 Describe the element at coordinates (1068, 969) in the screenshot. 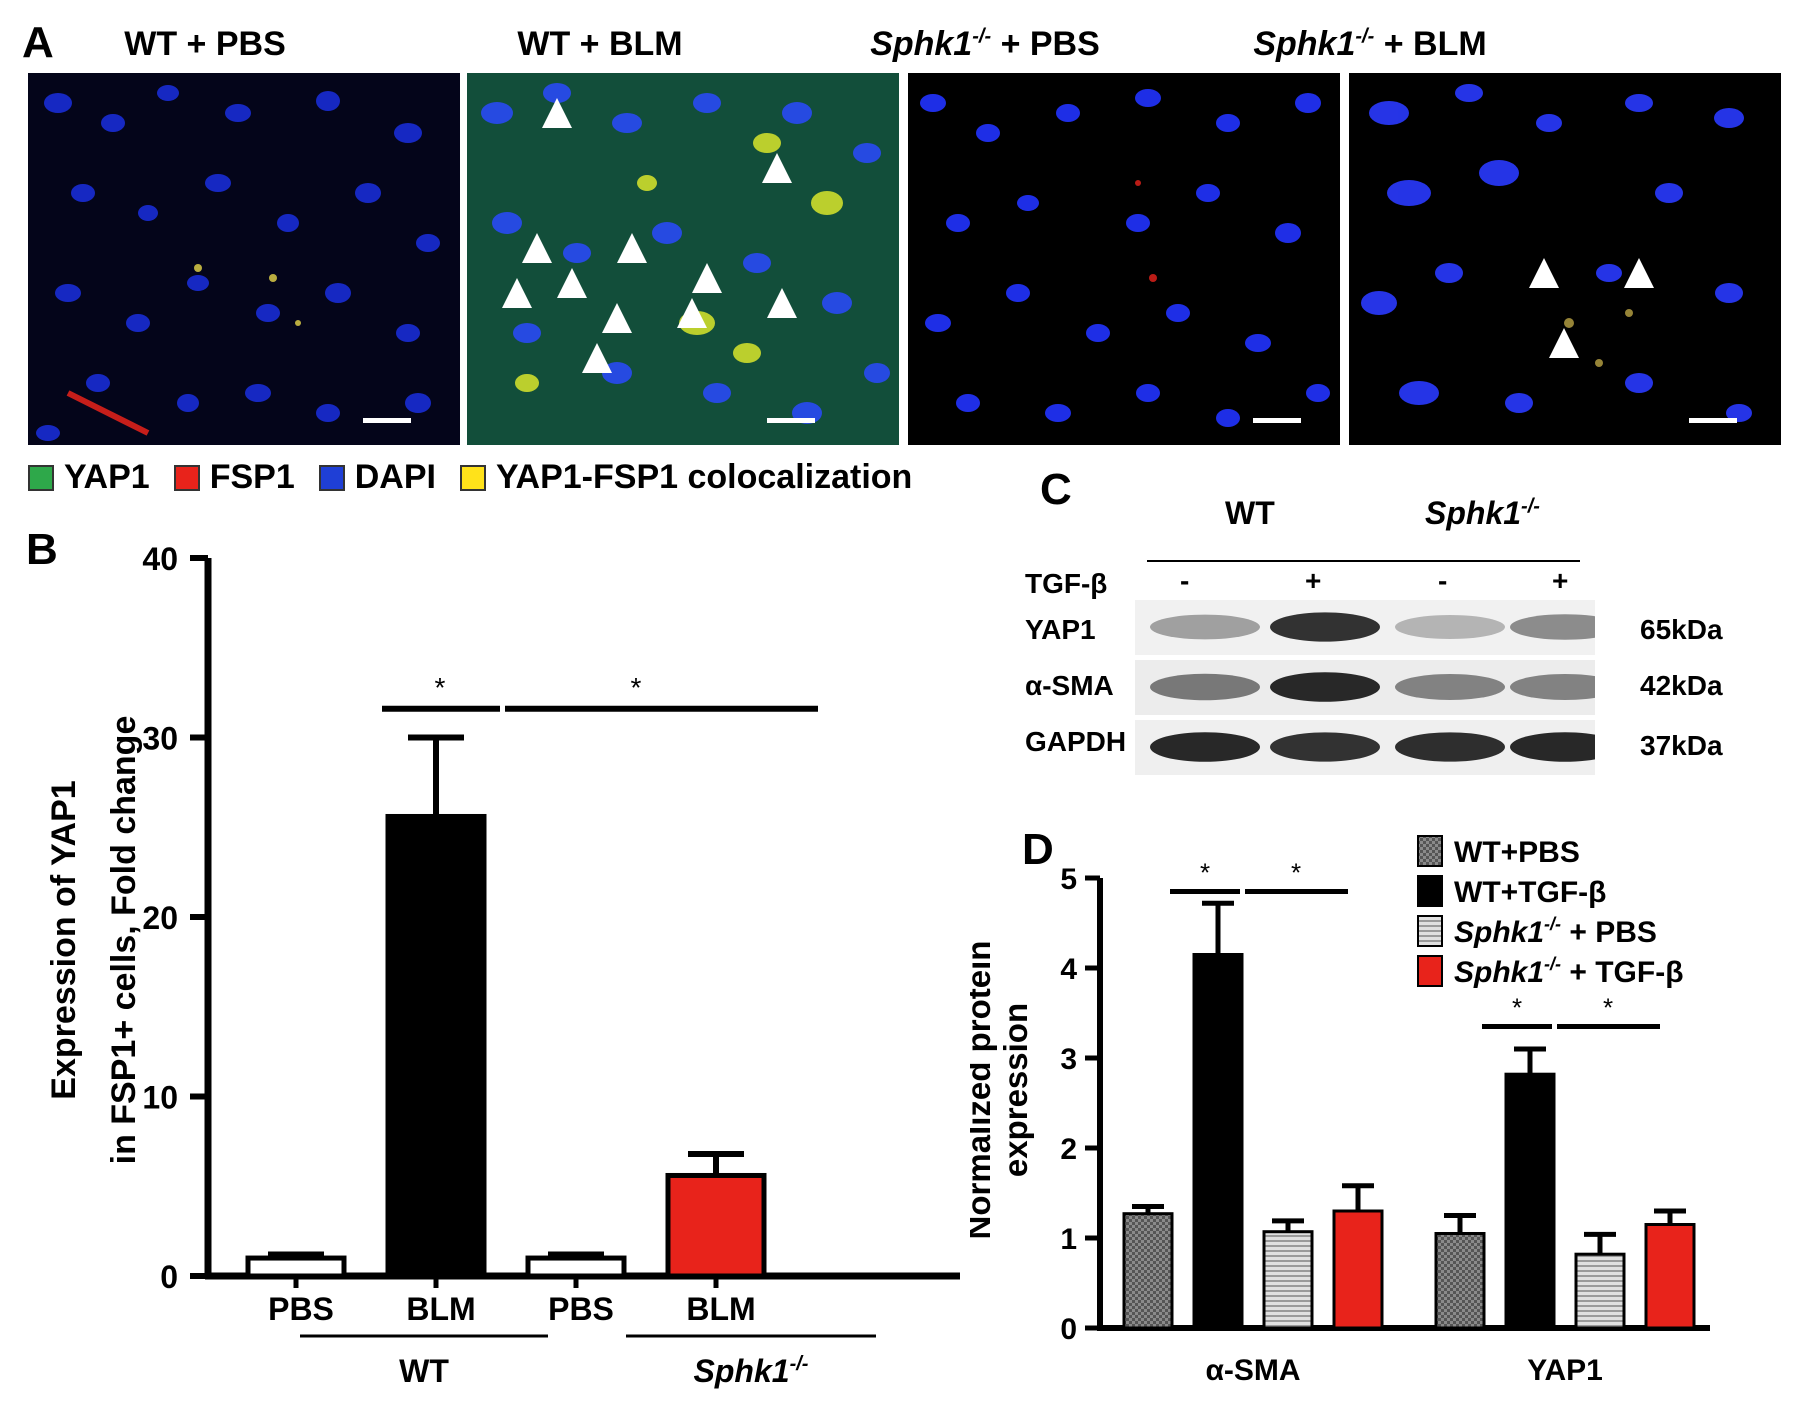

I see `d-y-tick-label: 4` at that location.